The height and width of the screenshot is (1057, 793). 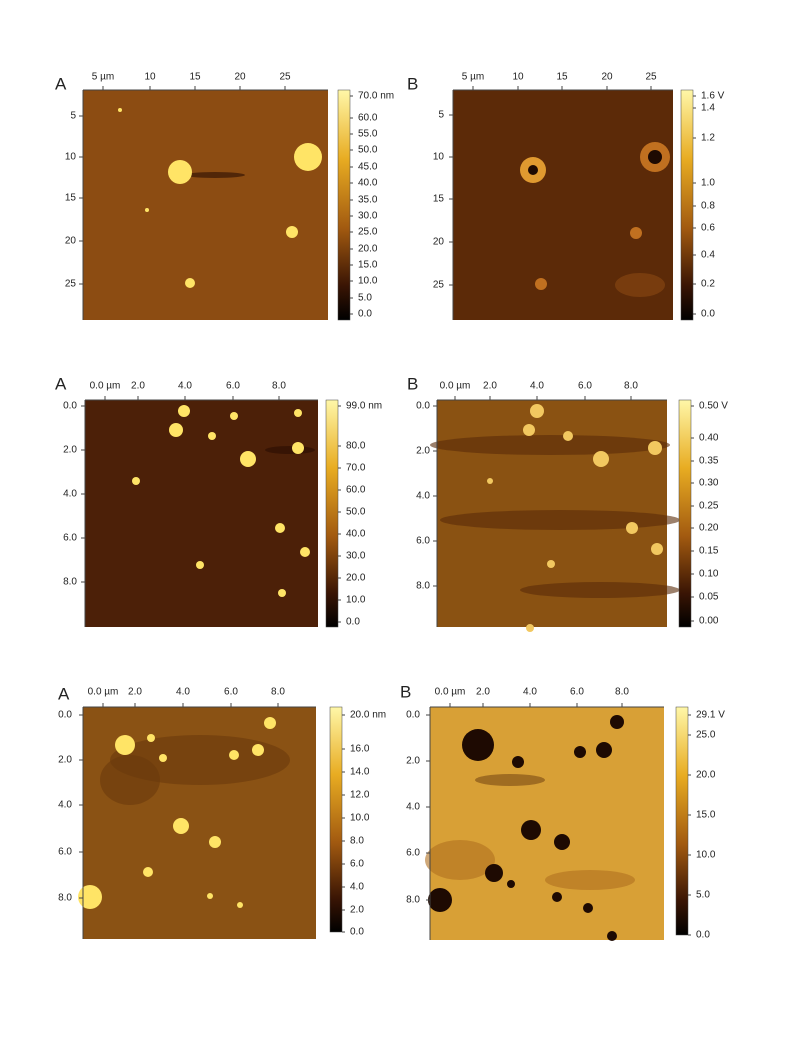 I want to click on colorbar-label: 0.30, so click(x=709, y=483).